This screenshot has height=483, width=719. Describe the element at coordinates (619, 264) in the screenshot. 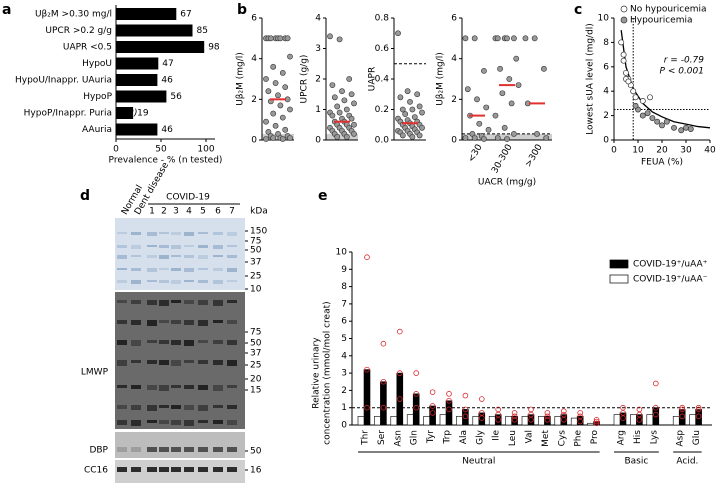

I see `legend-marker` at that location.